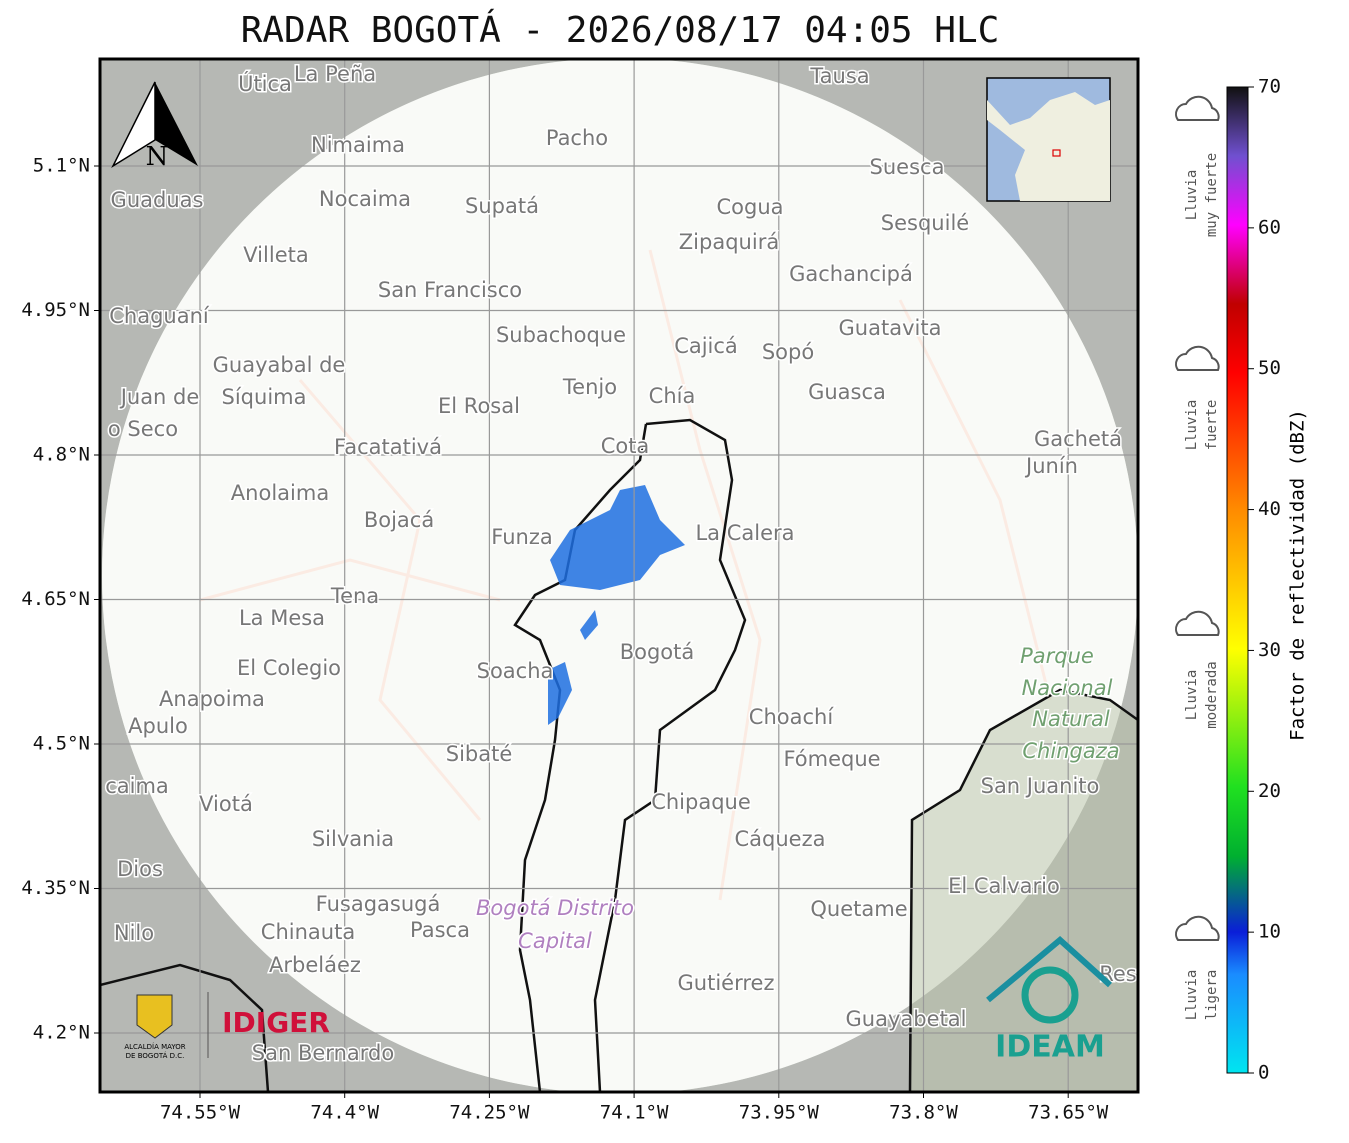 The height and width of the screenshot is (1143, 1349). Describe the element at coordinates (792, 717) in the screenshot. I see `place-label: Choachí` at that location.